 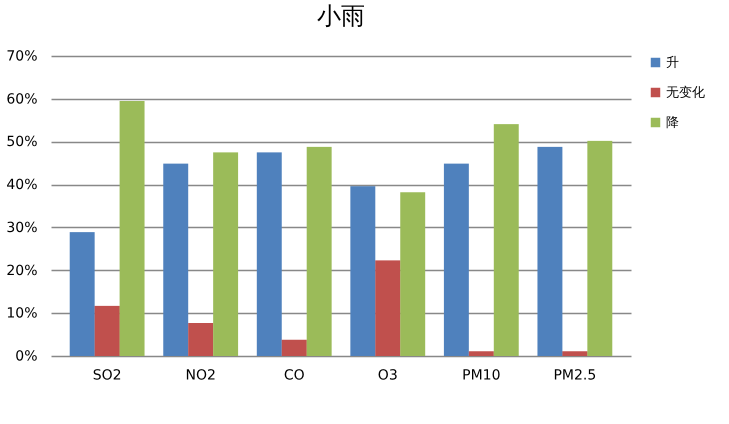 I want to click on y-tick-label: 10%, so click(x=22, y=314).